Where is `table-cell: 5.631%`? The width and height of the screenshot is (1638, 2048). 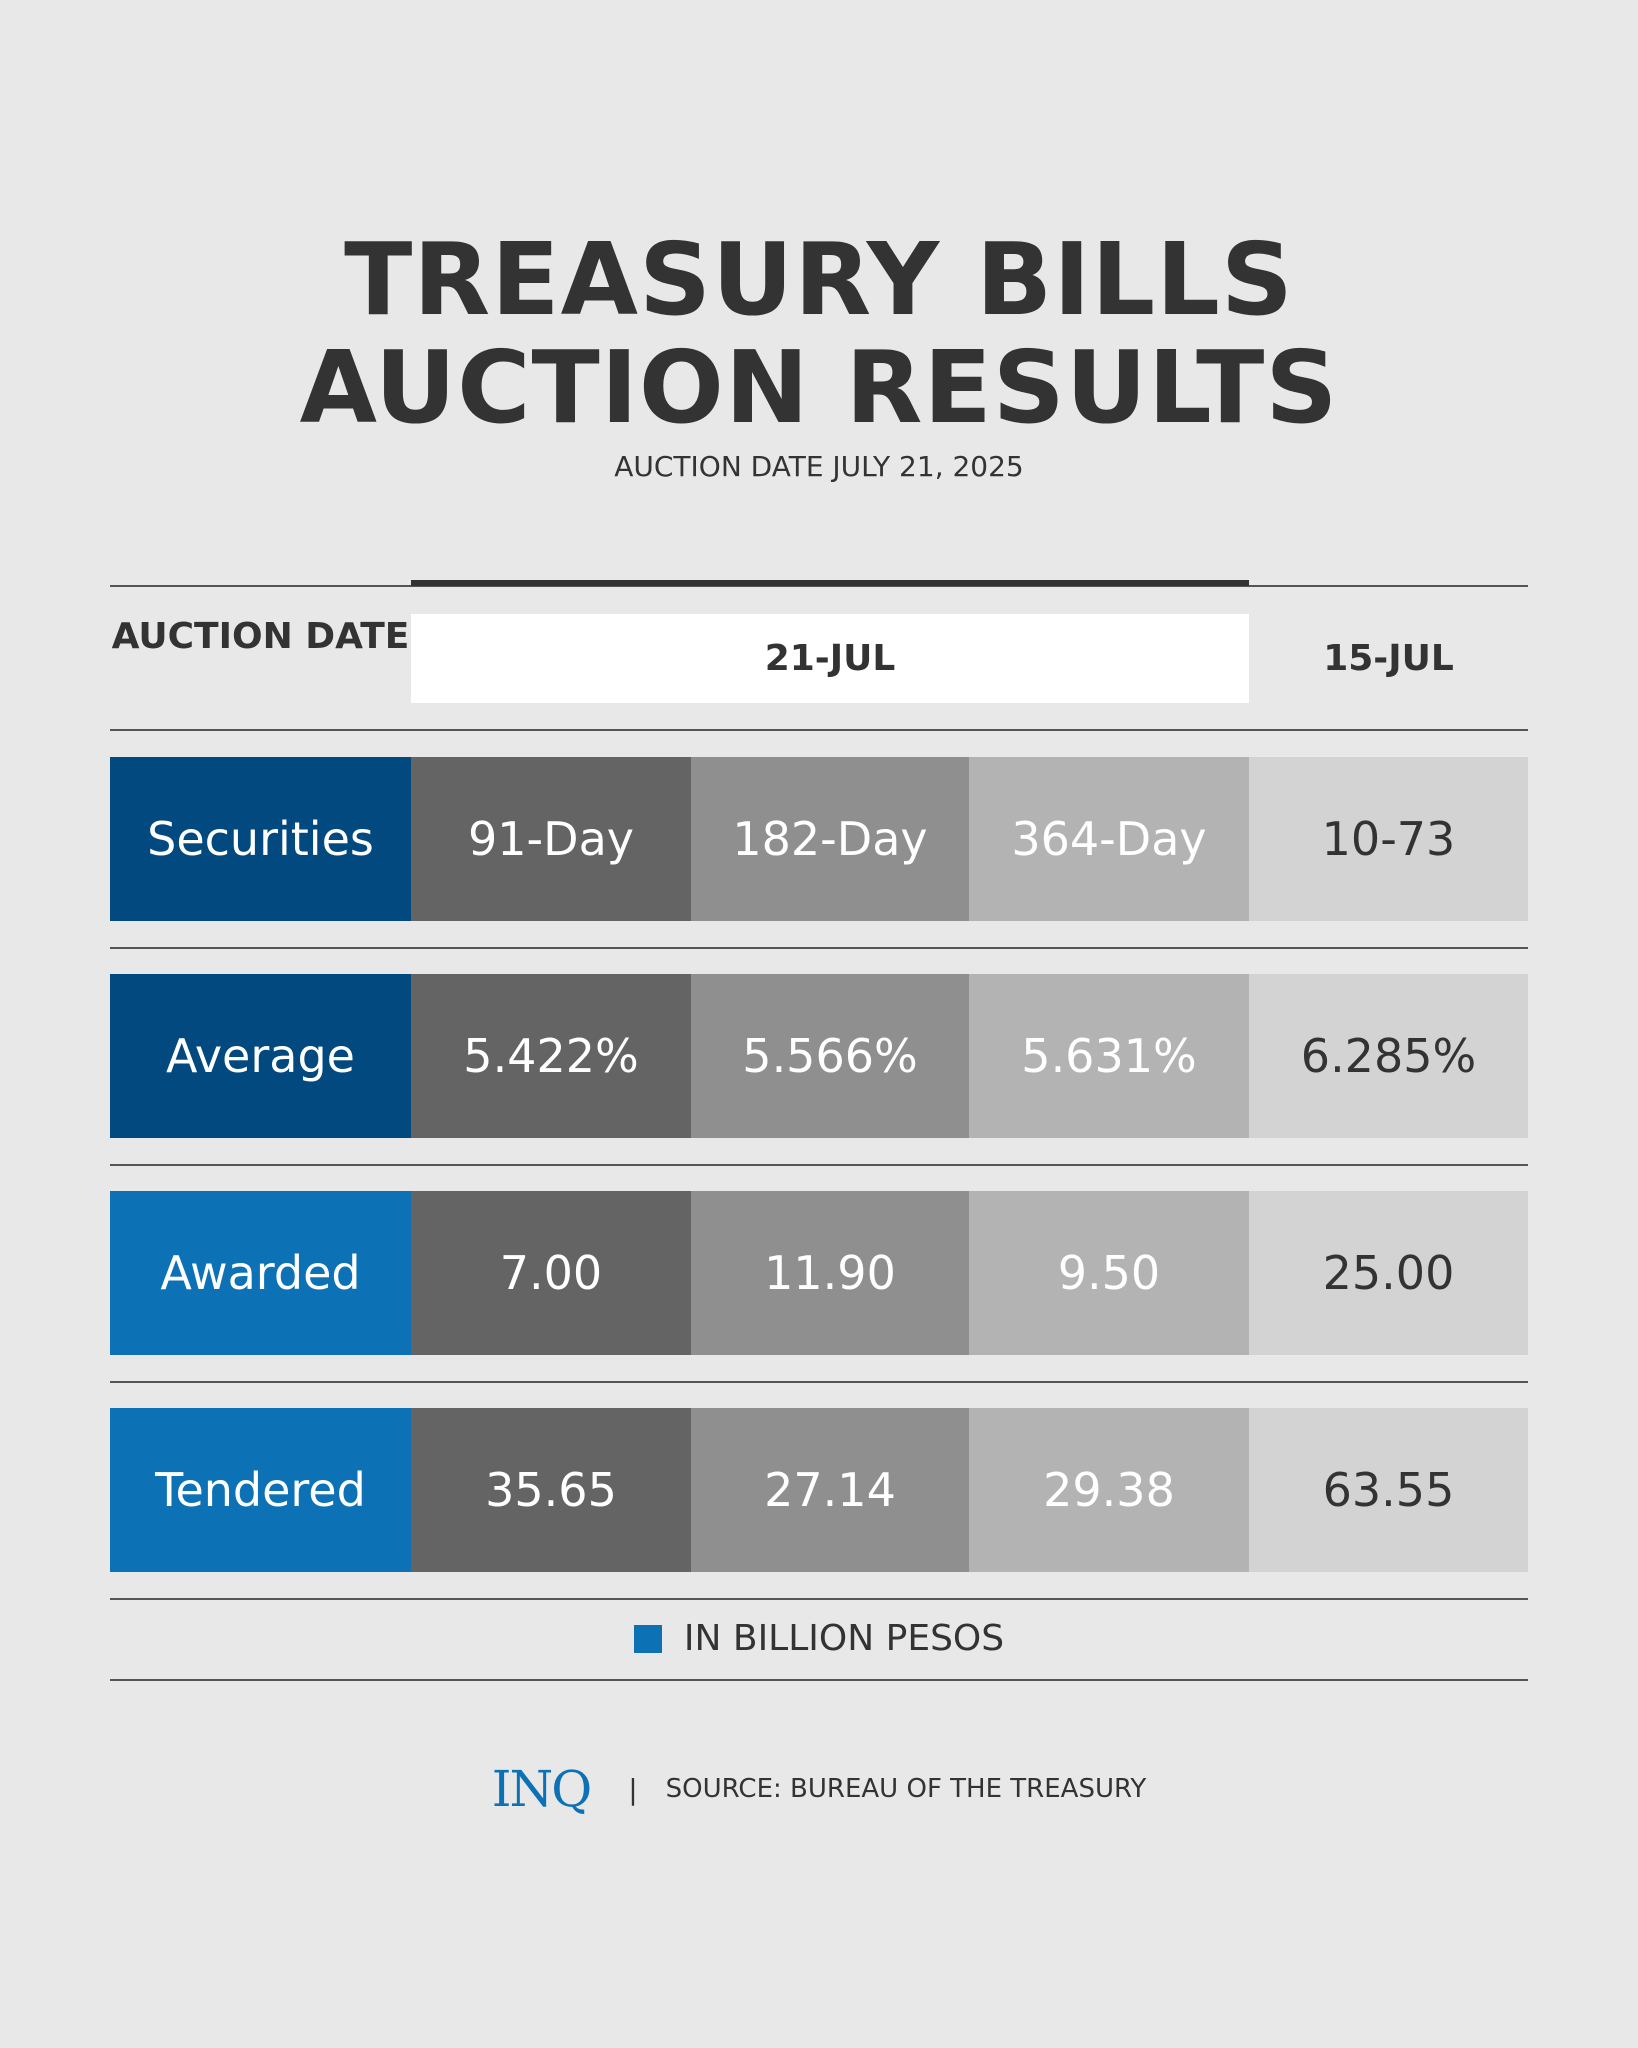
table-cell: 5.631% is located at coordinates (1109, 1056).